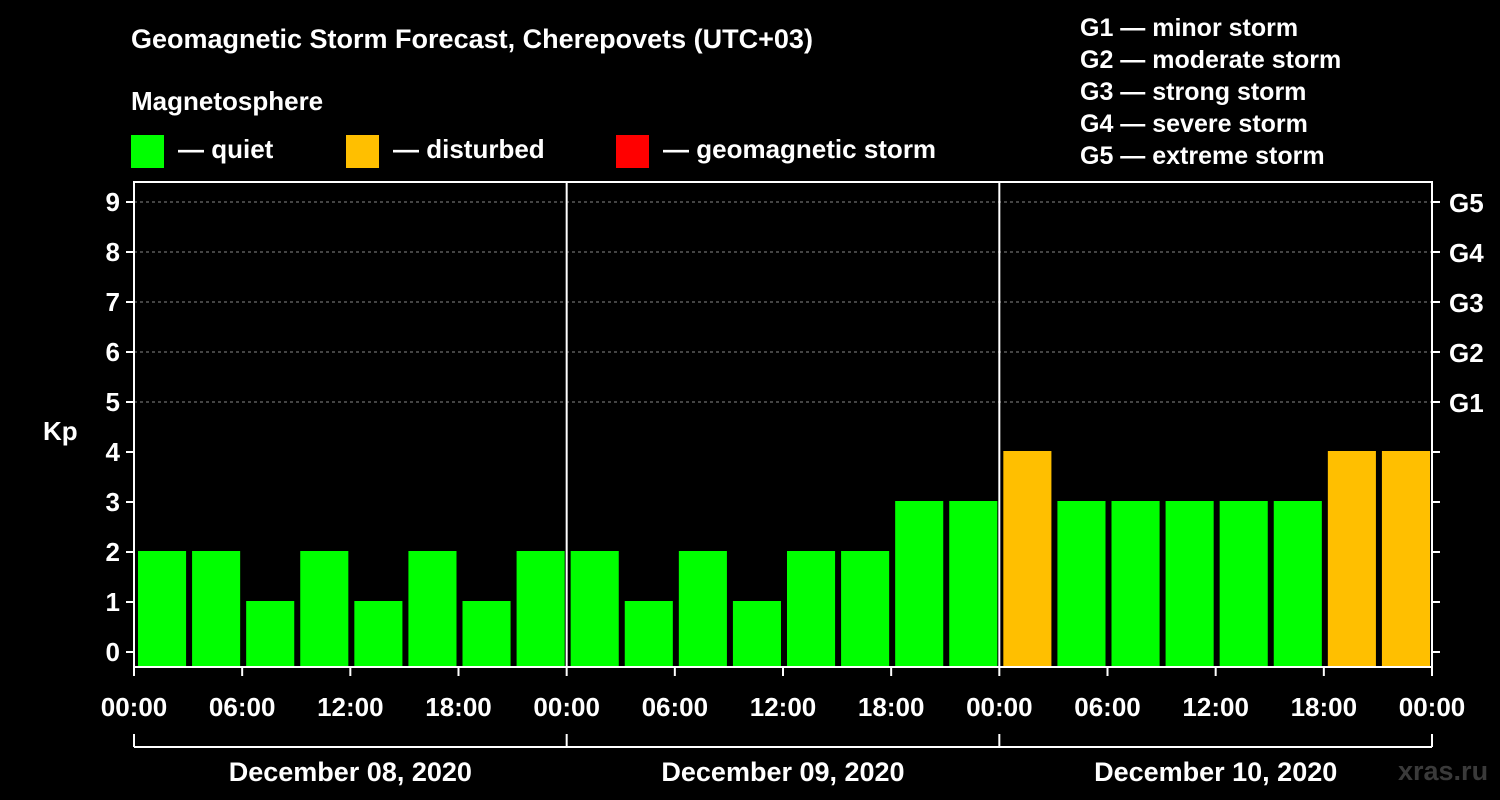 Image resolution: width=1500 pixels, height=800 pixels. Describe the element at coordinates (800, 149) in the screenshot. I see `legend-label-storm: — geomagnetic storm` at that location.